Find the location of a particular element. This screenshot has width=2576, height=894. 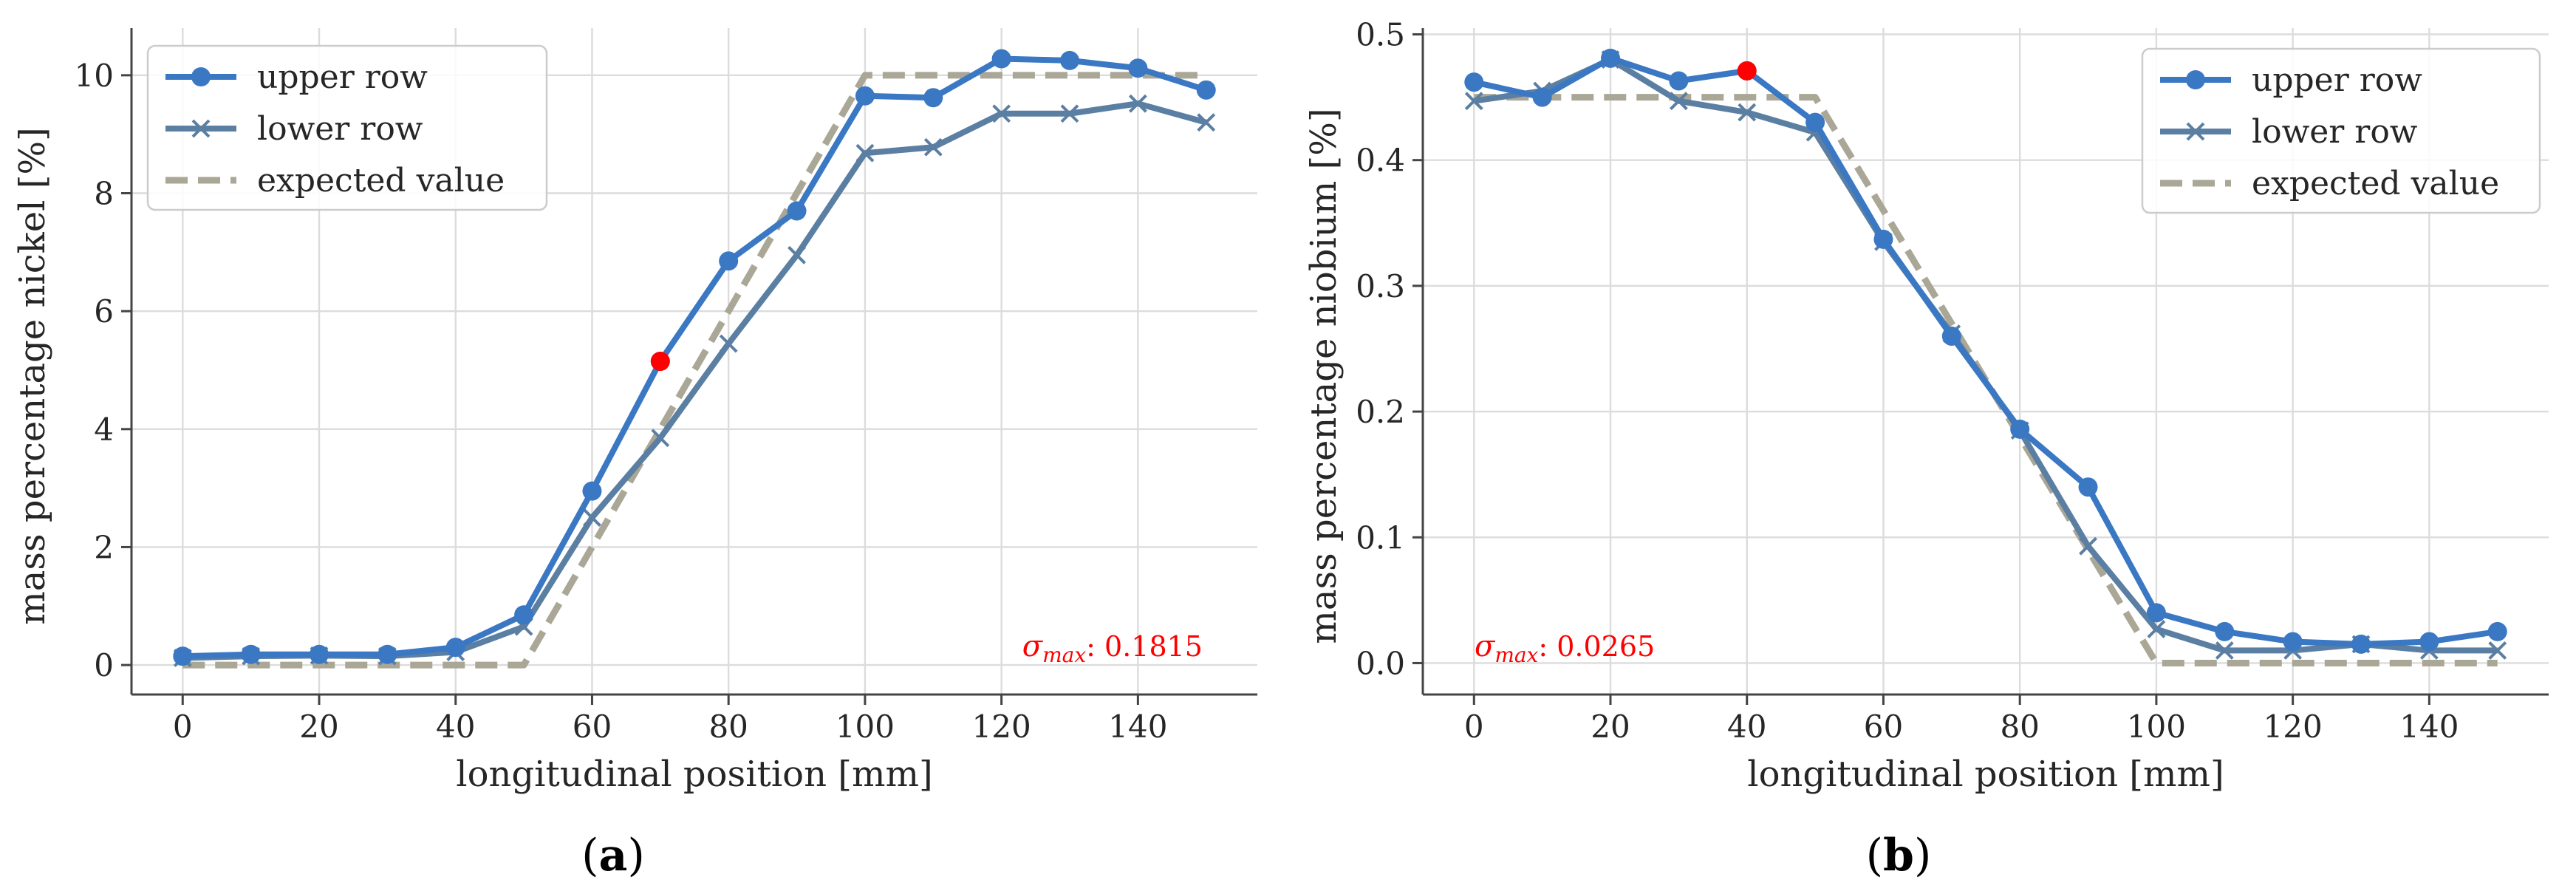

y-tick-label: 0.2 is located at coordinates (1380, 412).